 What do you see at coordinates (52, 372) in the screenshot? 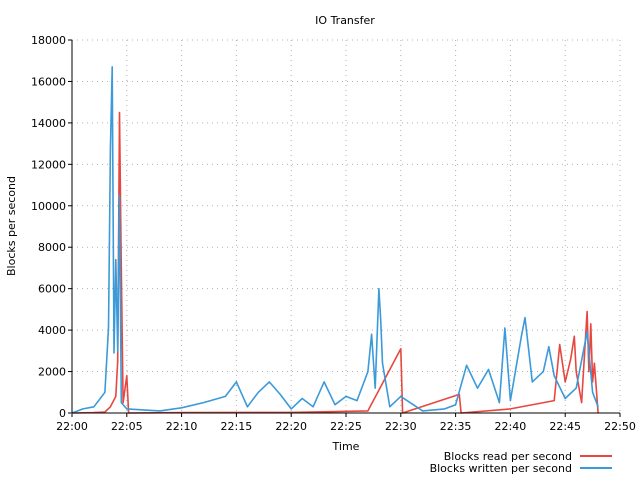
I see `y-tick-label: 2000` at bounding box center [52, 372].